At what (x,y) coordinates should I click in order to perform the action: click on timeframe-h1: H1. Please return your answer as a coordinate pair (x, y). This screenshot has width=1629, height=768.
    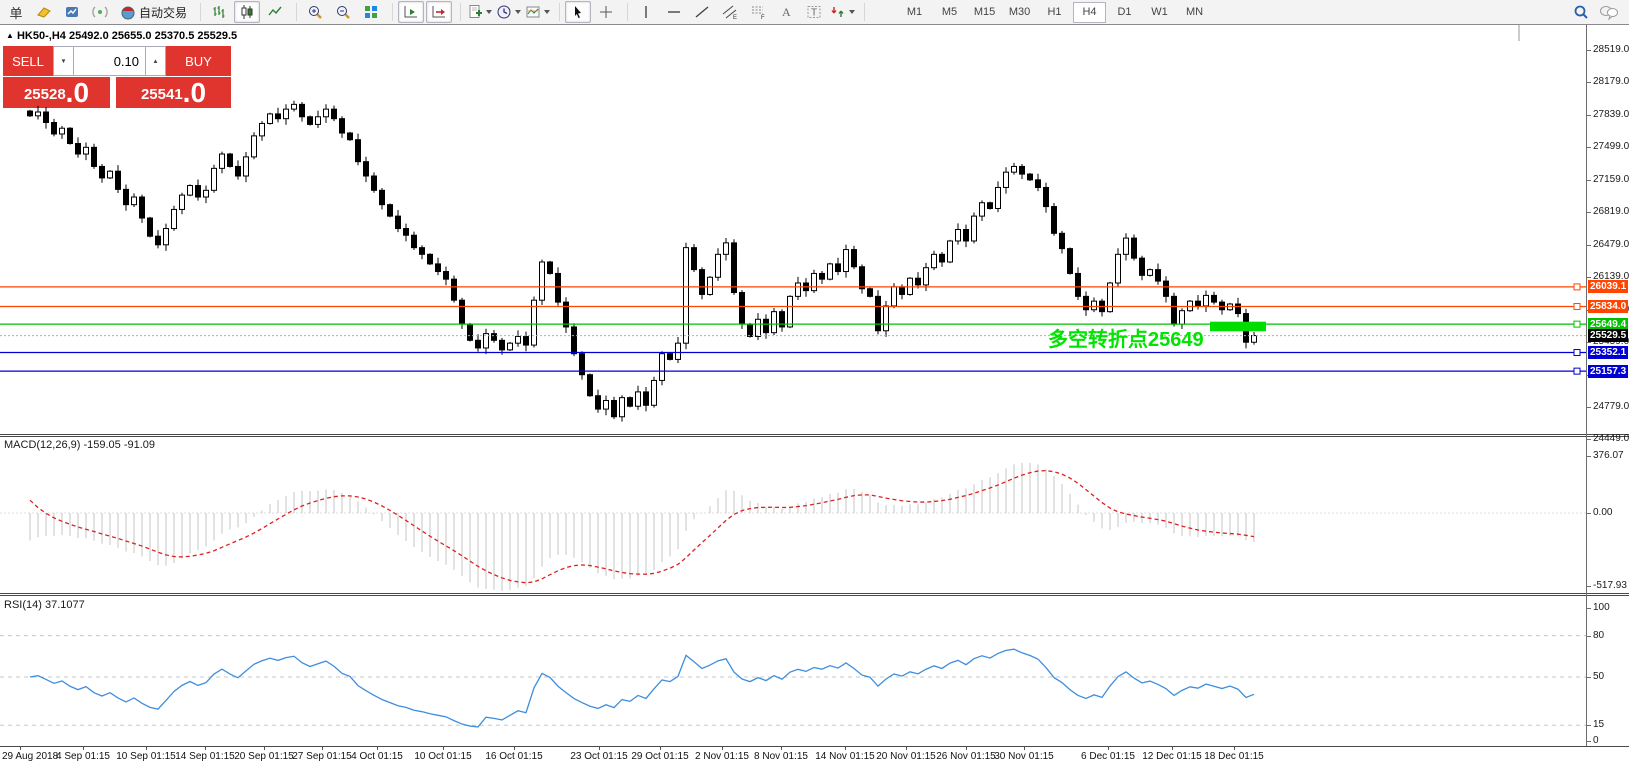
    Looking at the image, I should click on (1054, 12).